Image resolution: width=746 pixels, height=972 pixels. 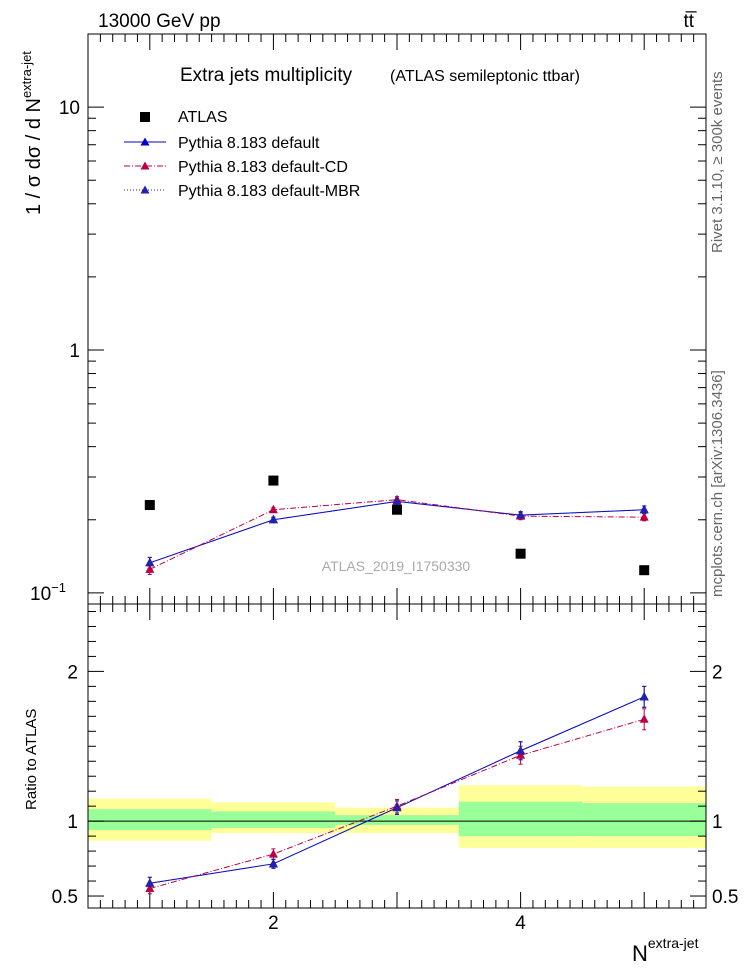 I want to click on x-tick-label: 2, so click(x=273, y=923).